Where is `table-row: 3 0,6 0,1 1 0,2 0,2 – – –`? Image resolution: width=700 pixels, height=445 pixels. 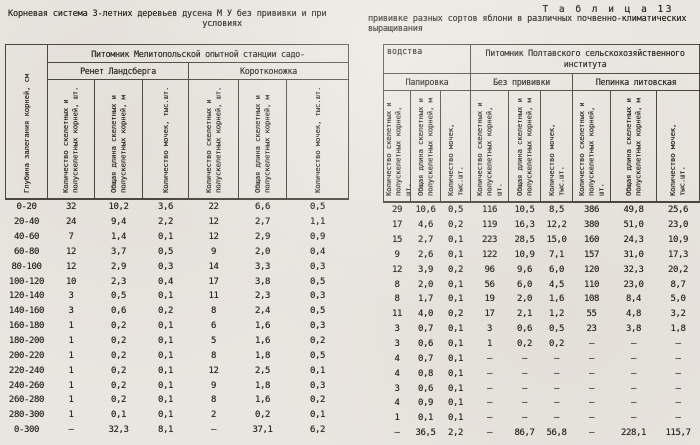 table-row: 3 0,6 0,1 1 0,2 0,2 – – – is located at coordinates (542, 344).